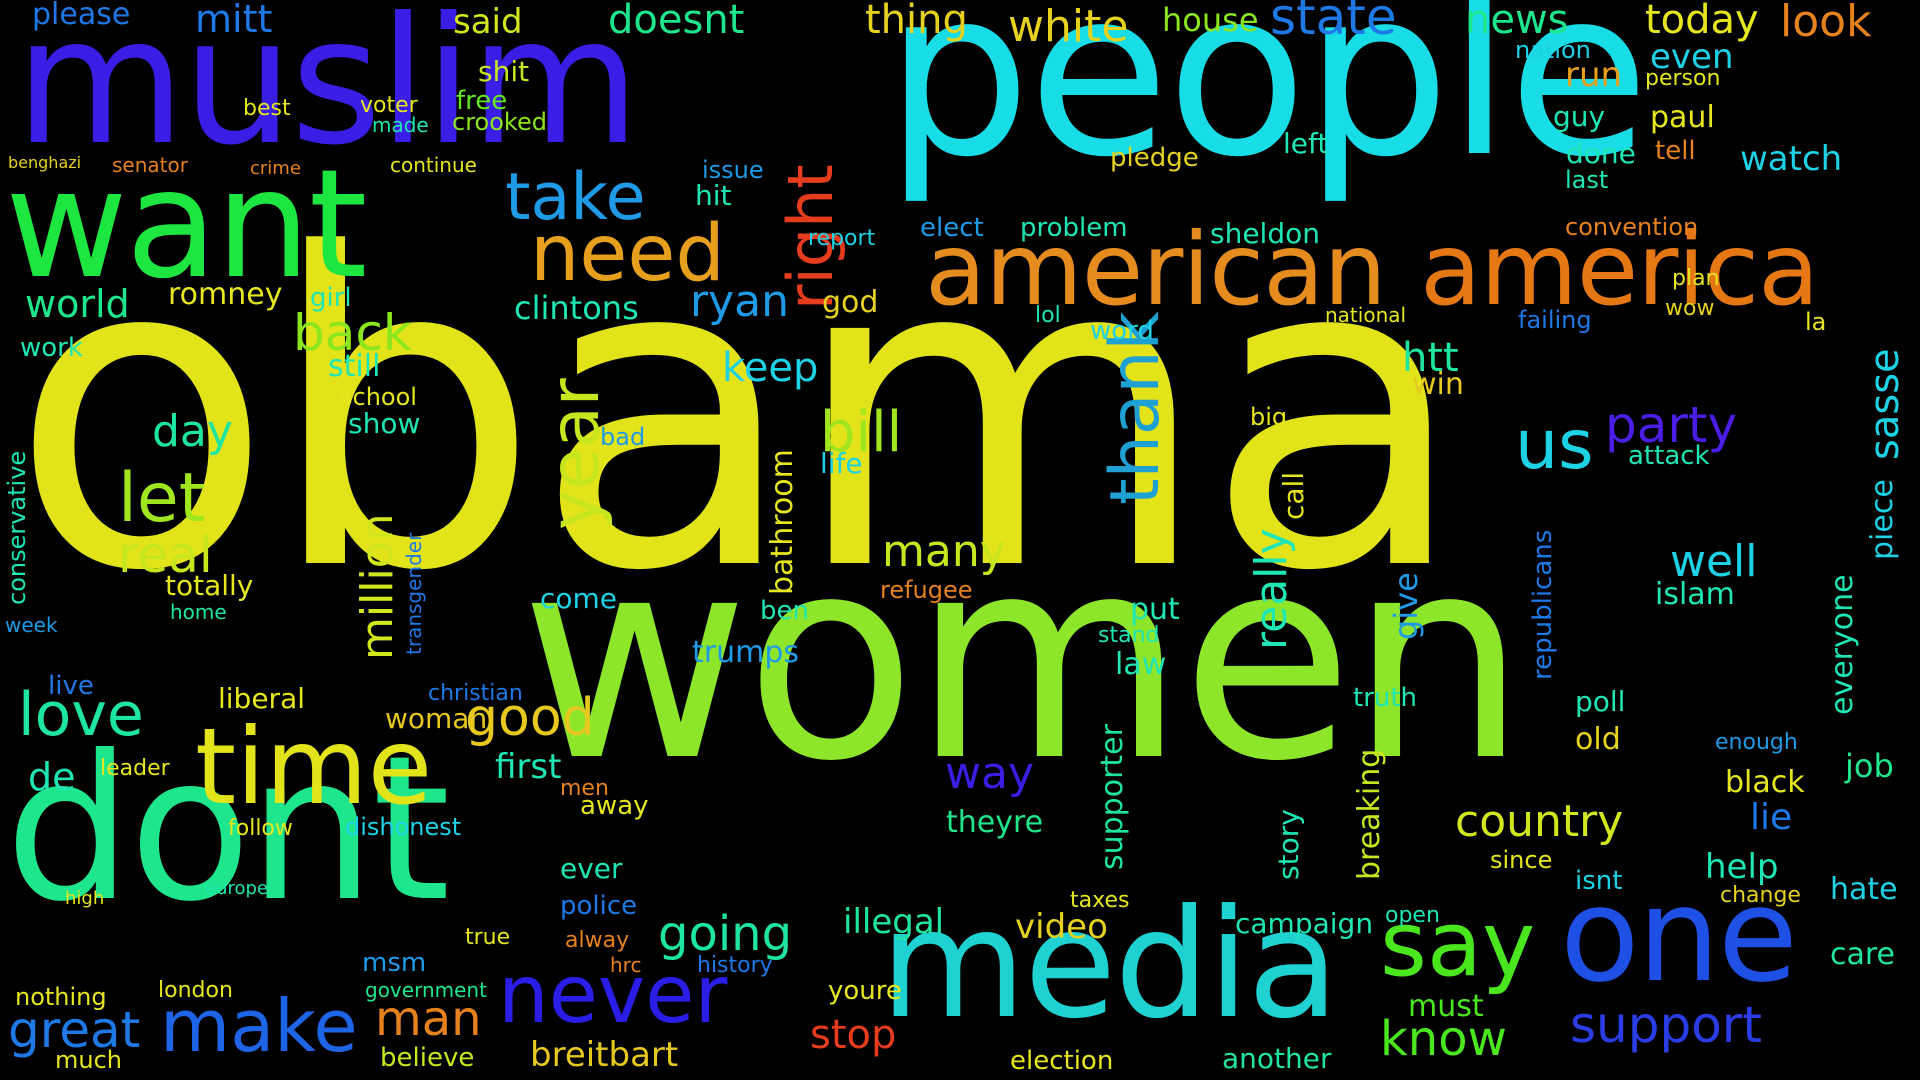 The width and height of the screenshot is (1920, 1080). Describe the element at coordinates (1863, 954) in the screenshot. I see `word-care: care` at that location.